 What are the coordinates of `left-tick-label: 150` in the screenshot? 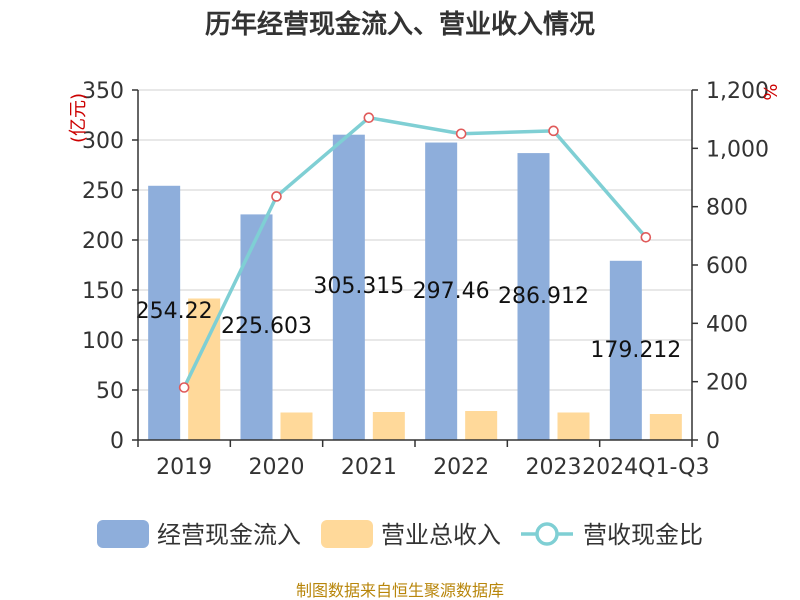 It's located at (103, 291).